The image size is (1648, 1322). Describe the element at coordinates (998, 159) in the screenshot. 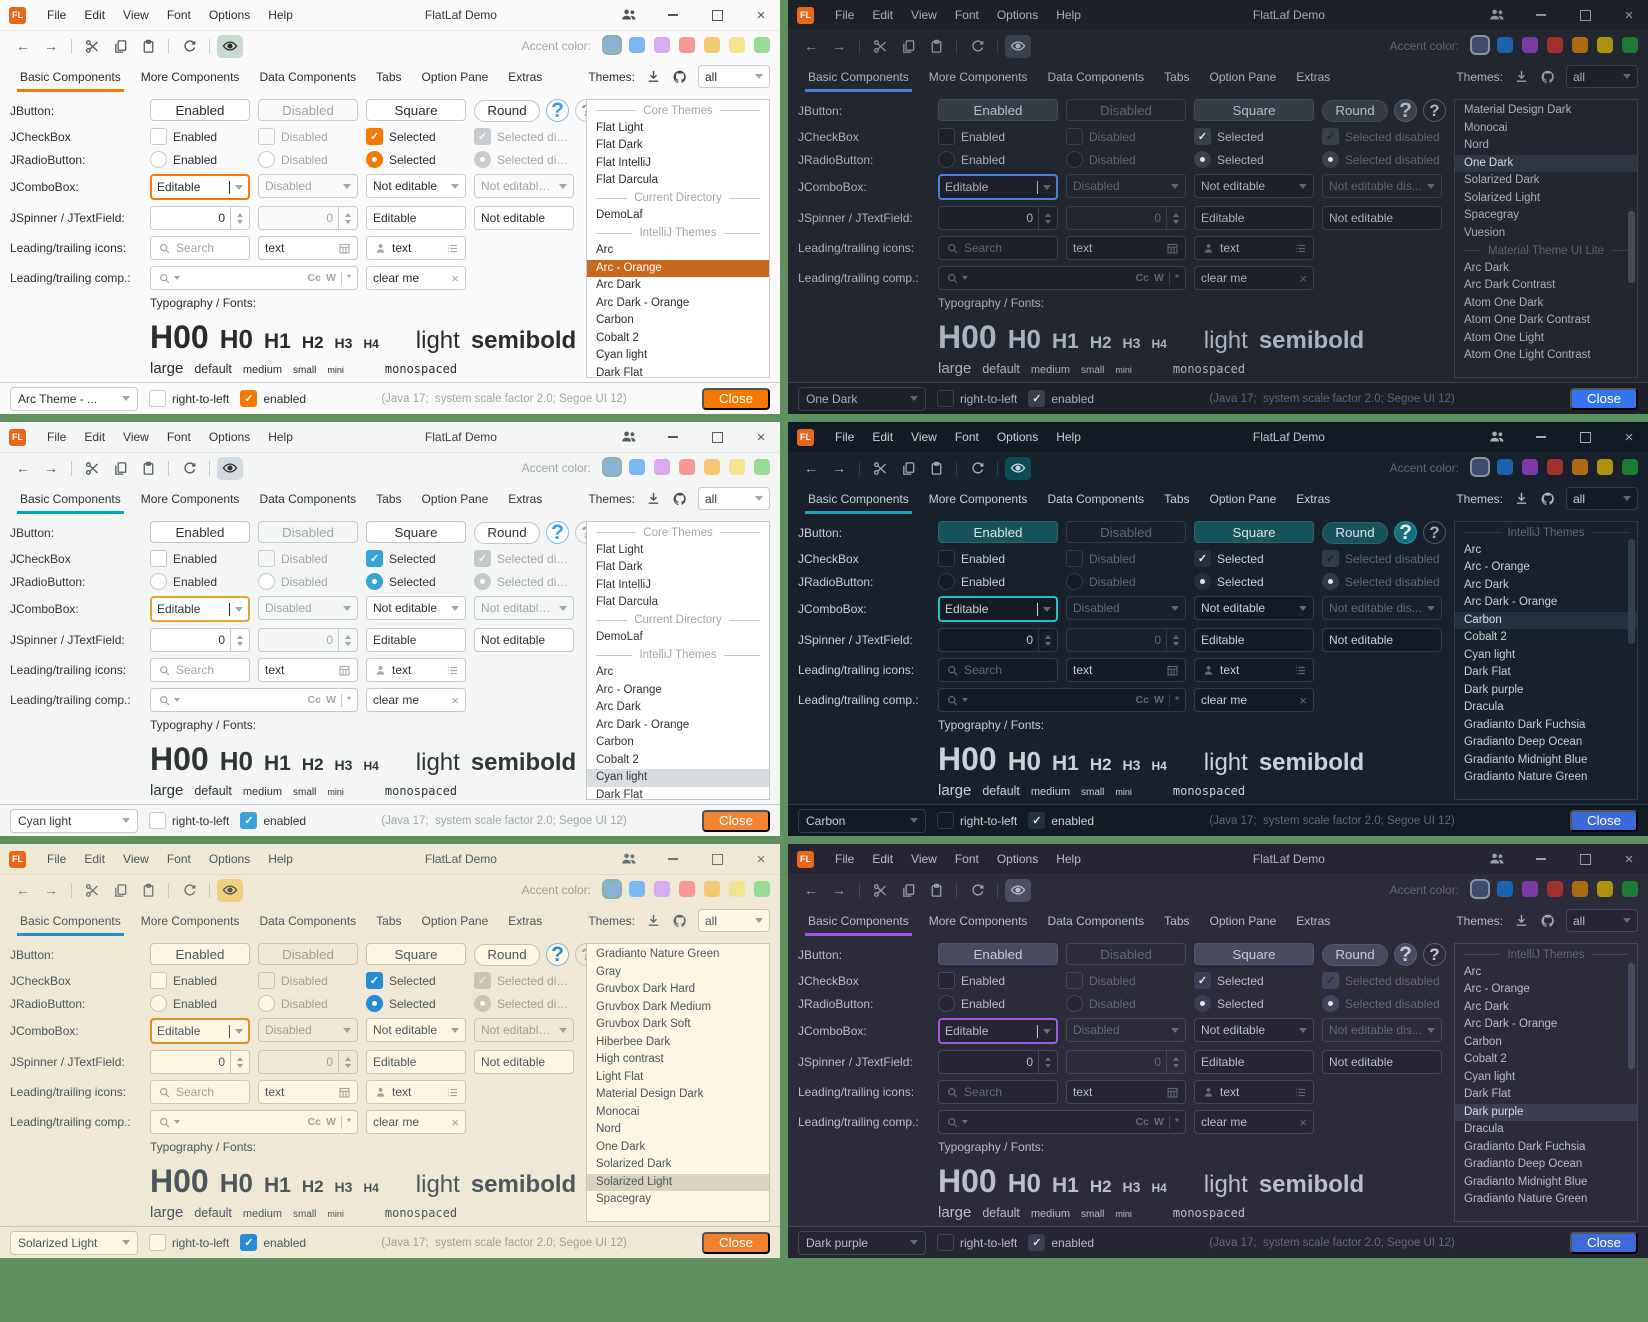

I see `radio-enabled: Enabled` at that location.